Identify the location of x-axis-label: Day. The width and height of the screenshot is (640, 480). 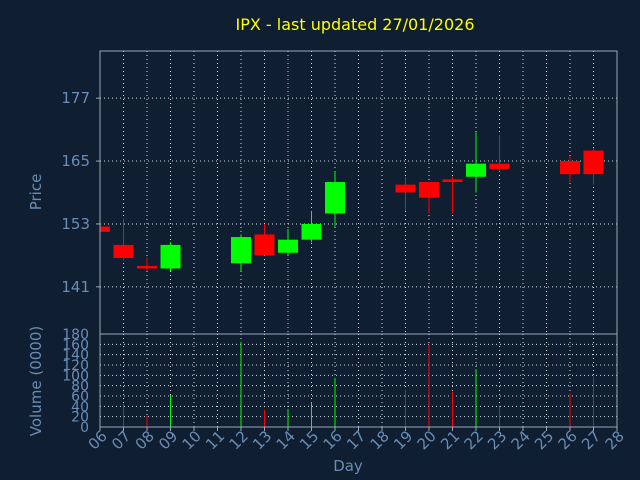
(348, 466).